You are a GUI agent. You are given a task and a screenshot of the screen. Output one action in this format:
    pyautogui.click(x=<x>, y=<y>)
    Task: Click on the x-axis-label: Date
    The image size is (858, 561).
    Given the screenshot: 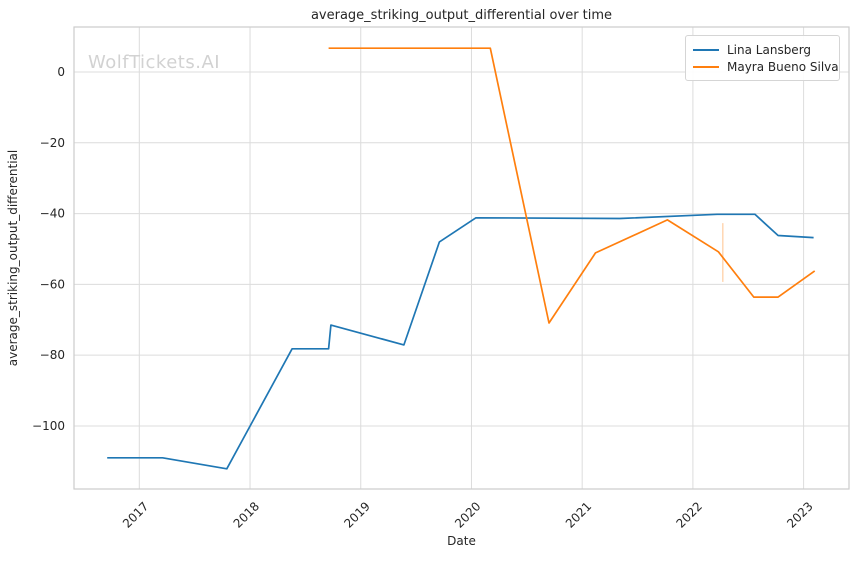 What is the action you would take?
    pyautogui.click(x=461, y=541)
    